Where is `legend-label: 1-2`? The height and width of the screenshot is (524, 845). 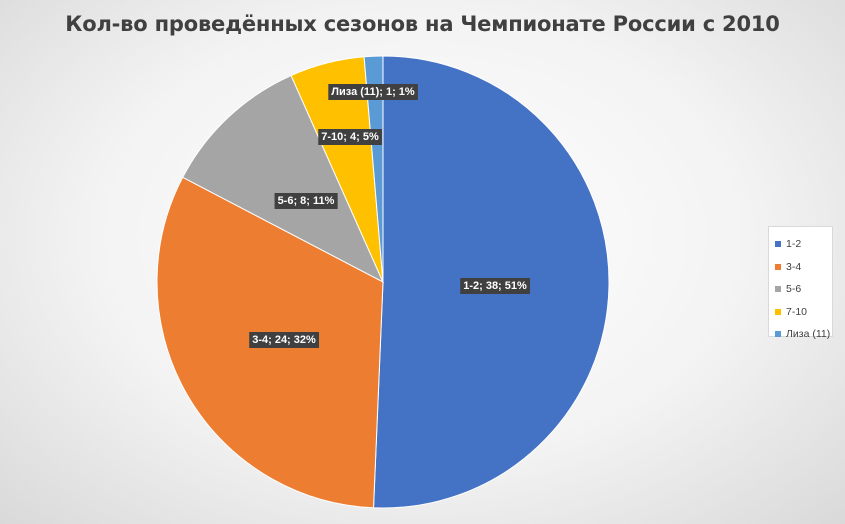 legend-label: 1-2 is located at coordinates (794, 244).